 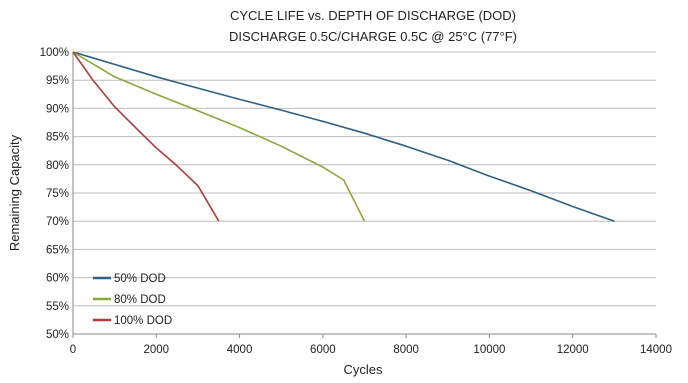 I want to click on legend-item: 80% DOD, so click(x=129, y=300).